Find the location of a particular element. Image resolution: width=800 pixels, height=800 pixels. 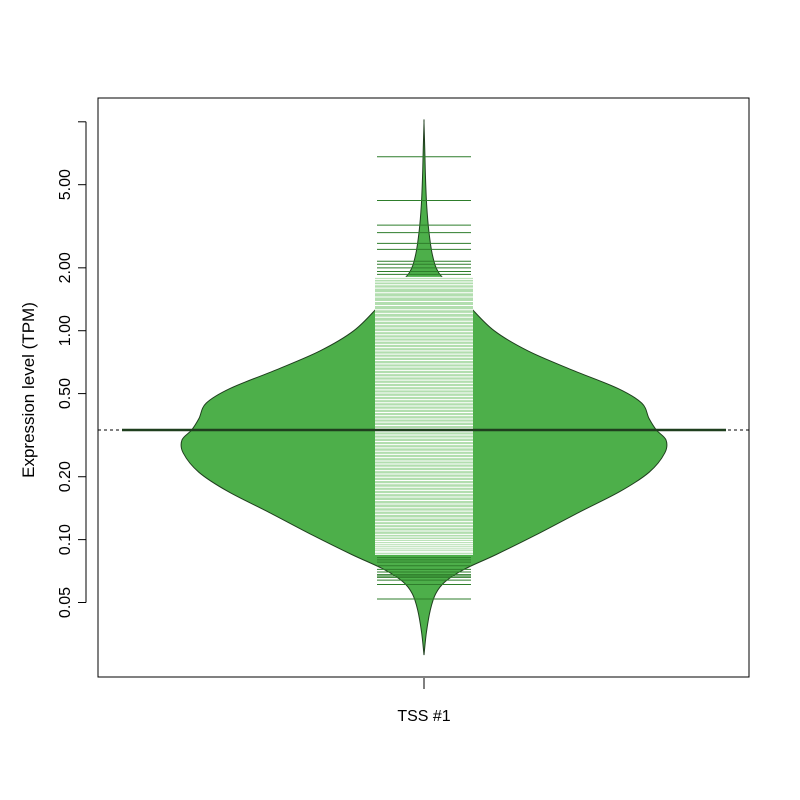

y-tick-label: 0.50 is located at coordinates (65, 393).